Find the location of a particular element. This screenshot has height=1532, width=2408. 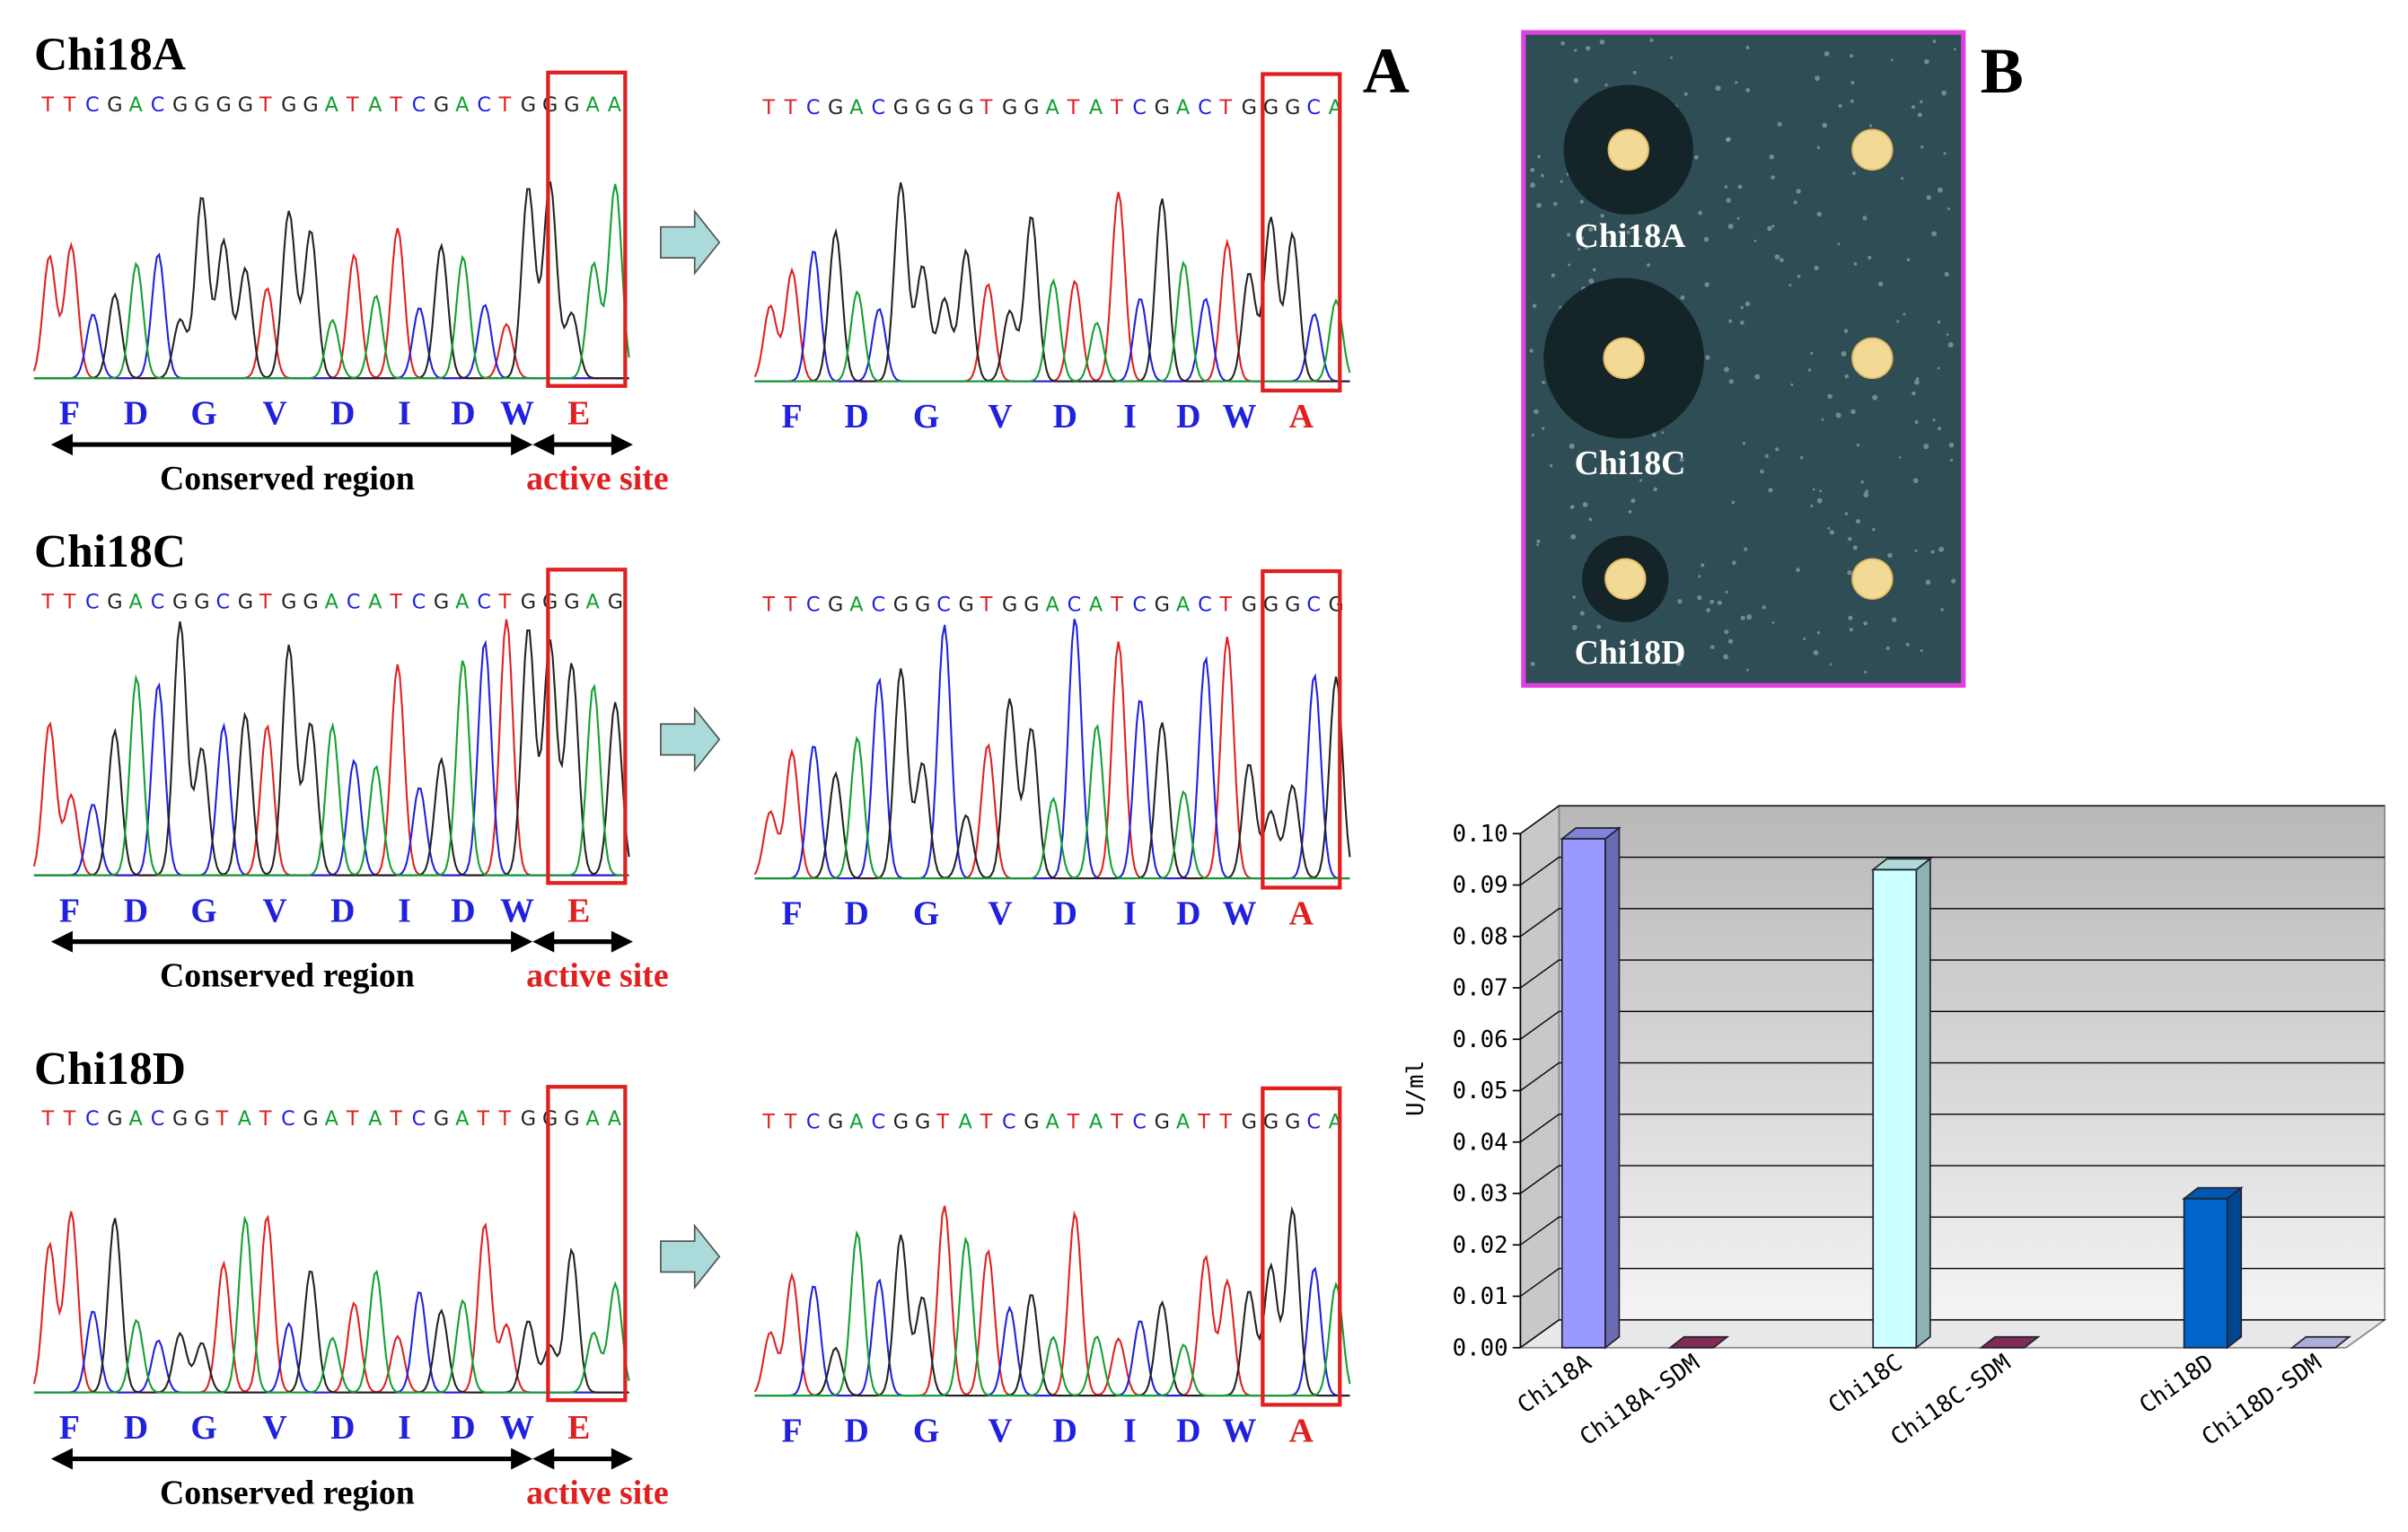

y-tick-label: 0.04 is located at coordinates (1481, 1142).